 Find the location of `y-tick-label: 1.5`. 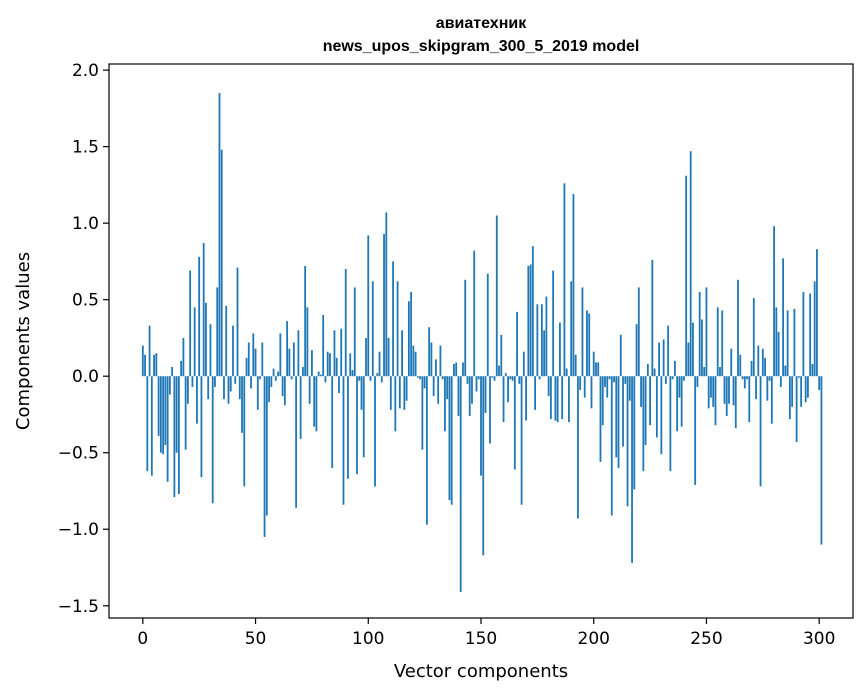

y-tick-label: 1.5 is located at coordinates (85, 148).